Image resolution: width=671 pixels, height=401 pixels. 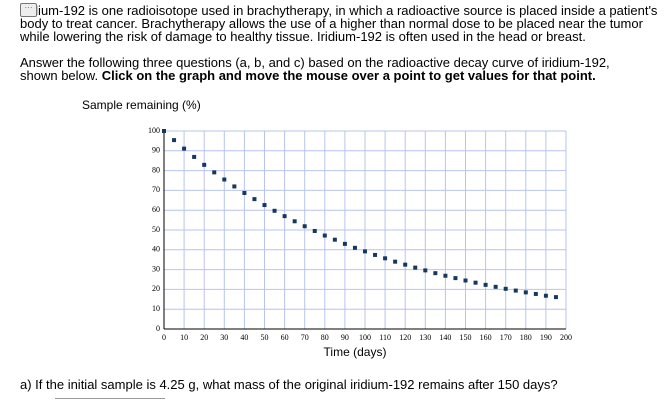 I want to click on x-tick-label: 90, so click(x=345, y=337).